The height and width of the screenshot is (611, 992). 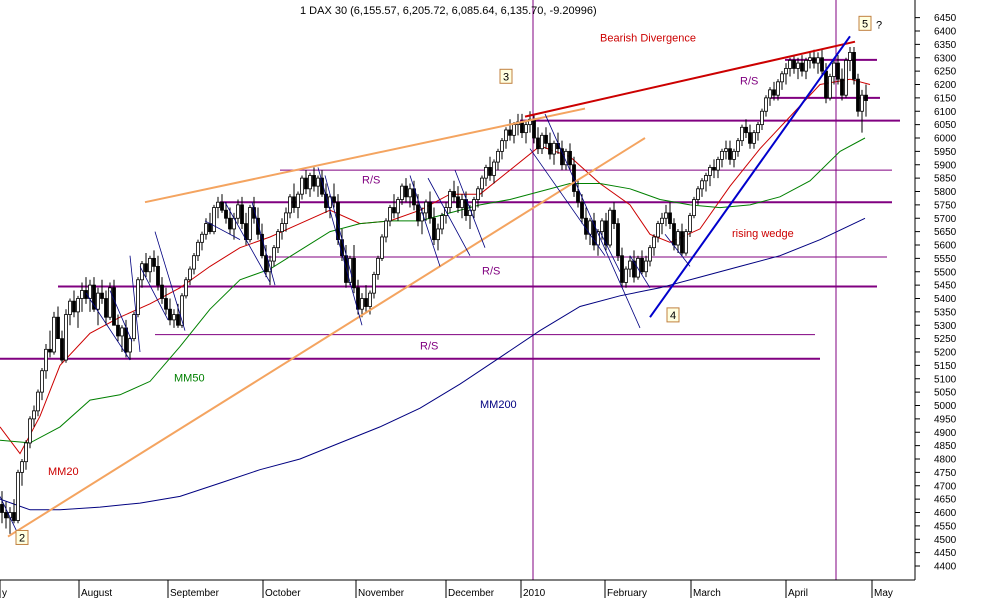 What do you see at coordinates (945, 379) in the screenshot?
I see `price-tick-label: 5100` at bounding box center [945, 379].